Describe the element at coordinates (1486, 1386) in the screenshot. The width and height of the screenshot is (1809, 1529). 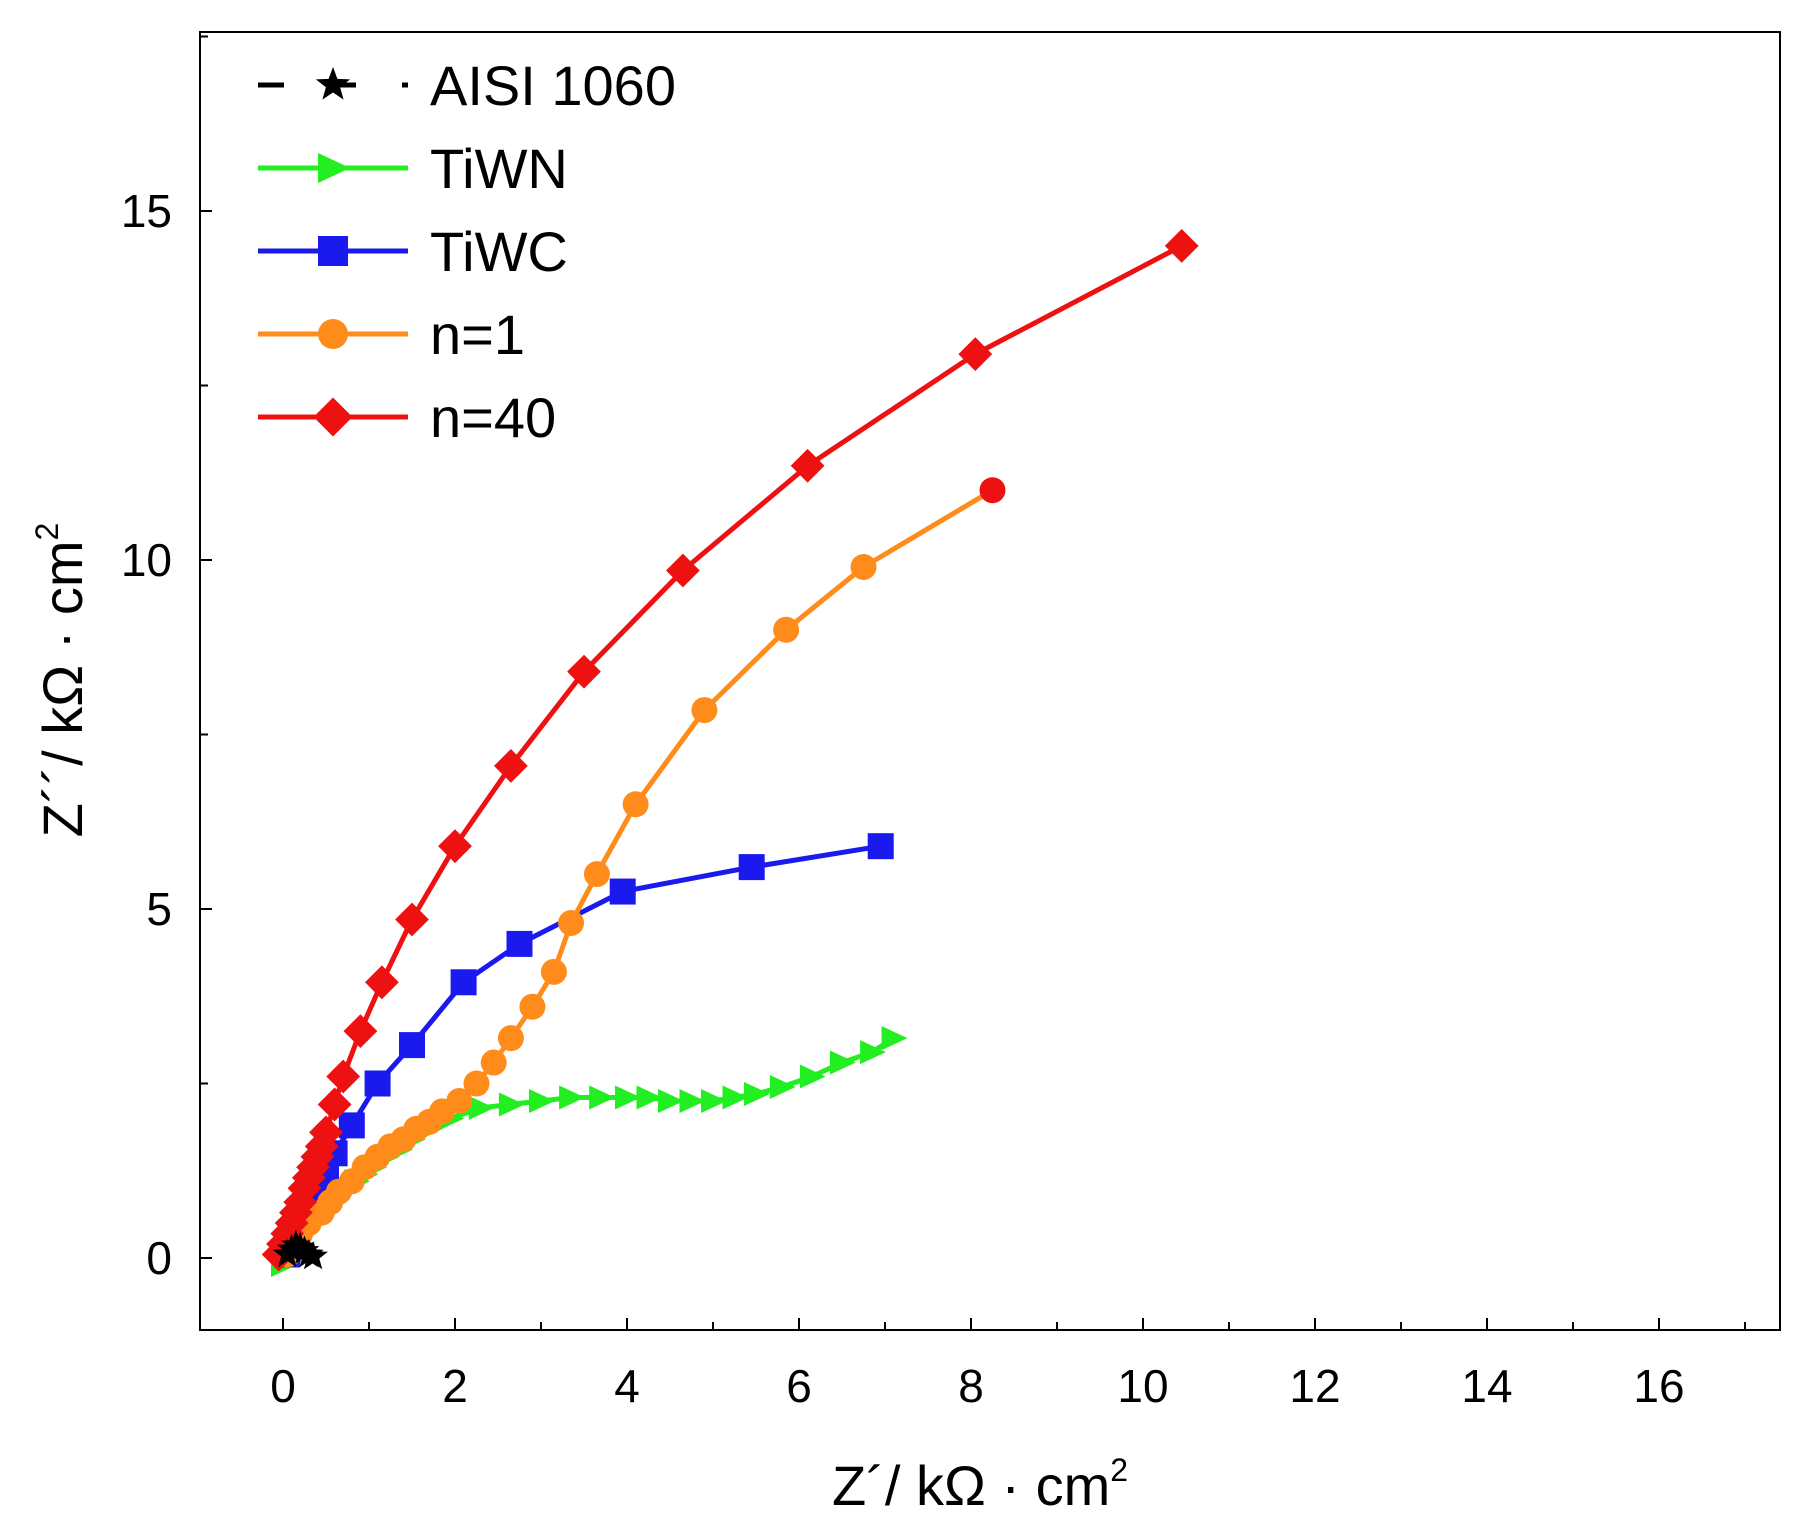
I see `x-tick-label: 14` at that location.